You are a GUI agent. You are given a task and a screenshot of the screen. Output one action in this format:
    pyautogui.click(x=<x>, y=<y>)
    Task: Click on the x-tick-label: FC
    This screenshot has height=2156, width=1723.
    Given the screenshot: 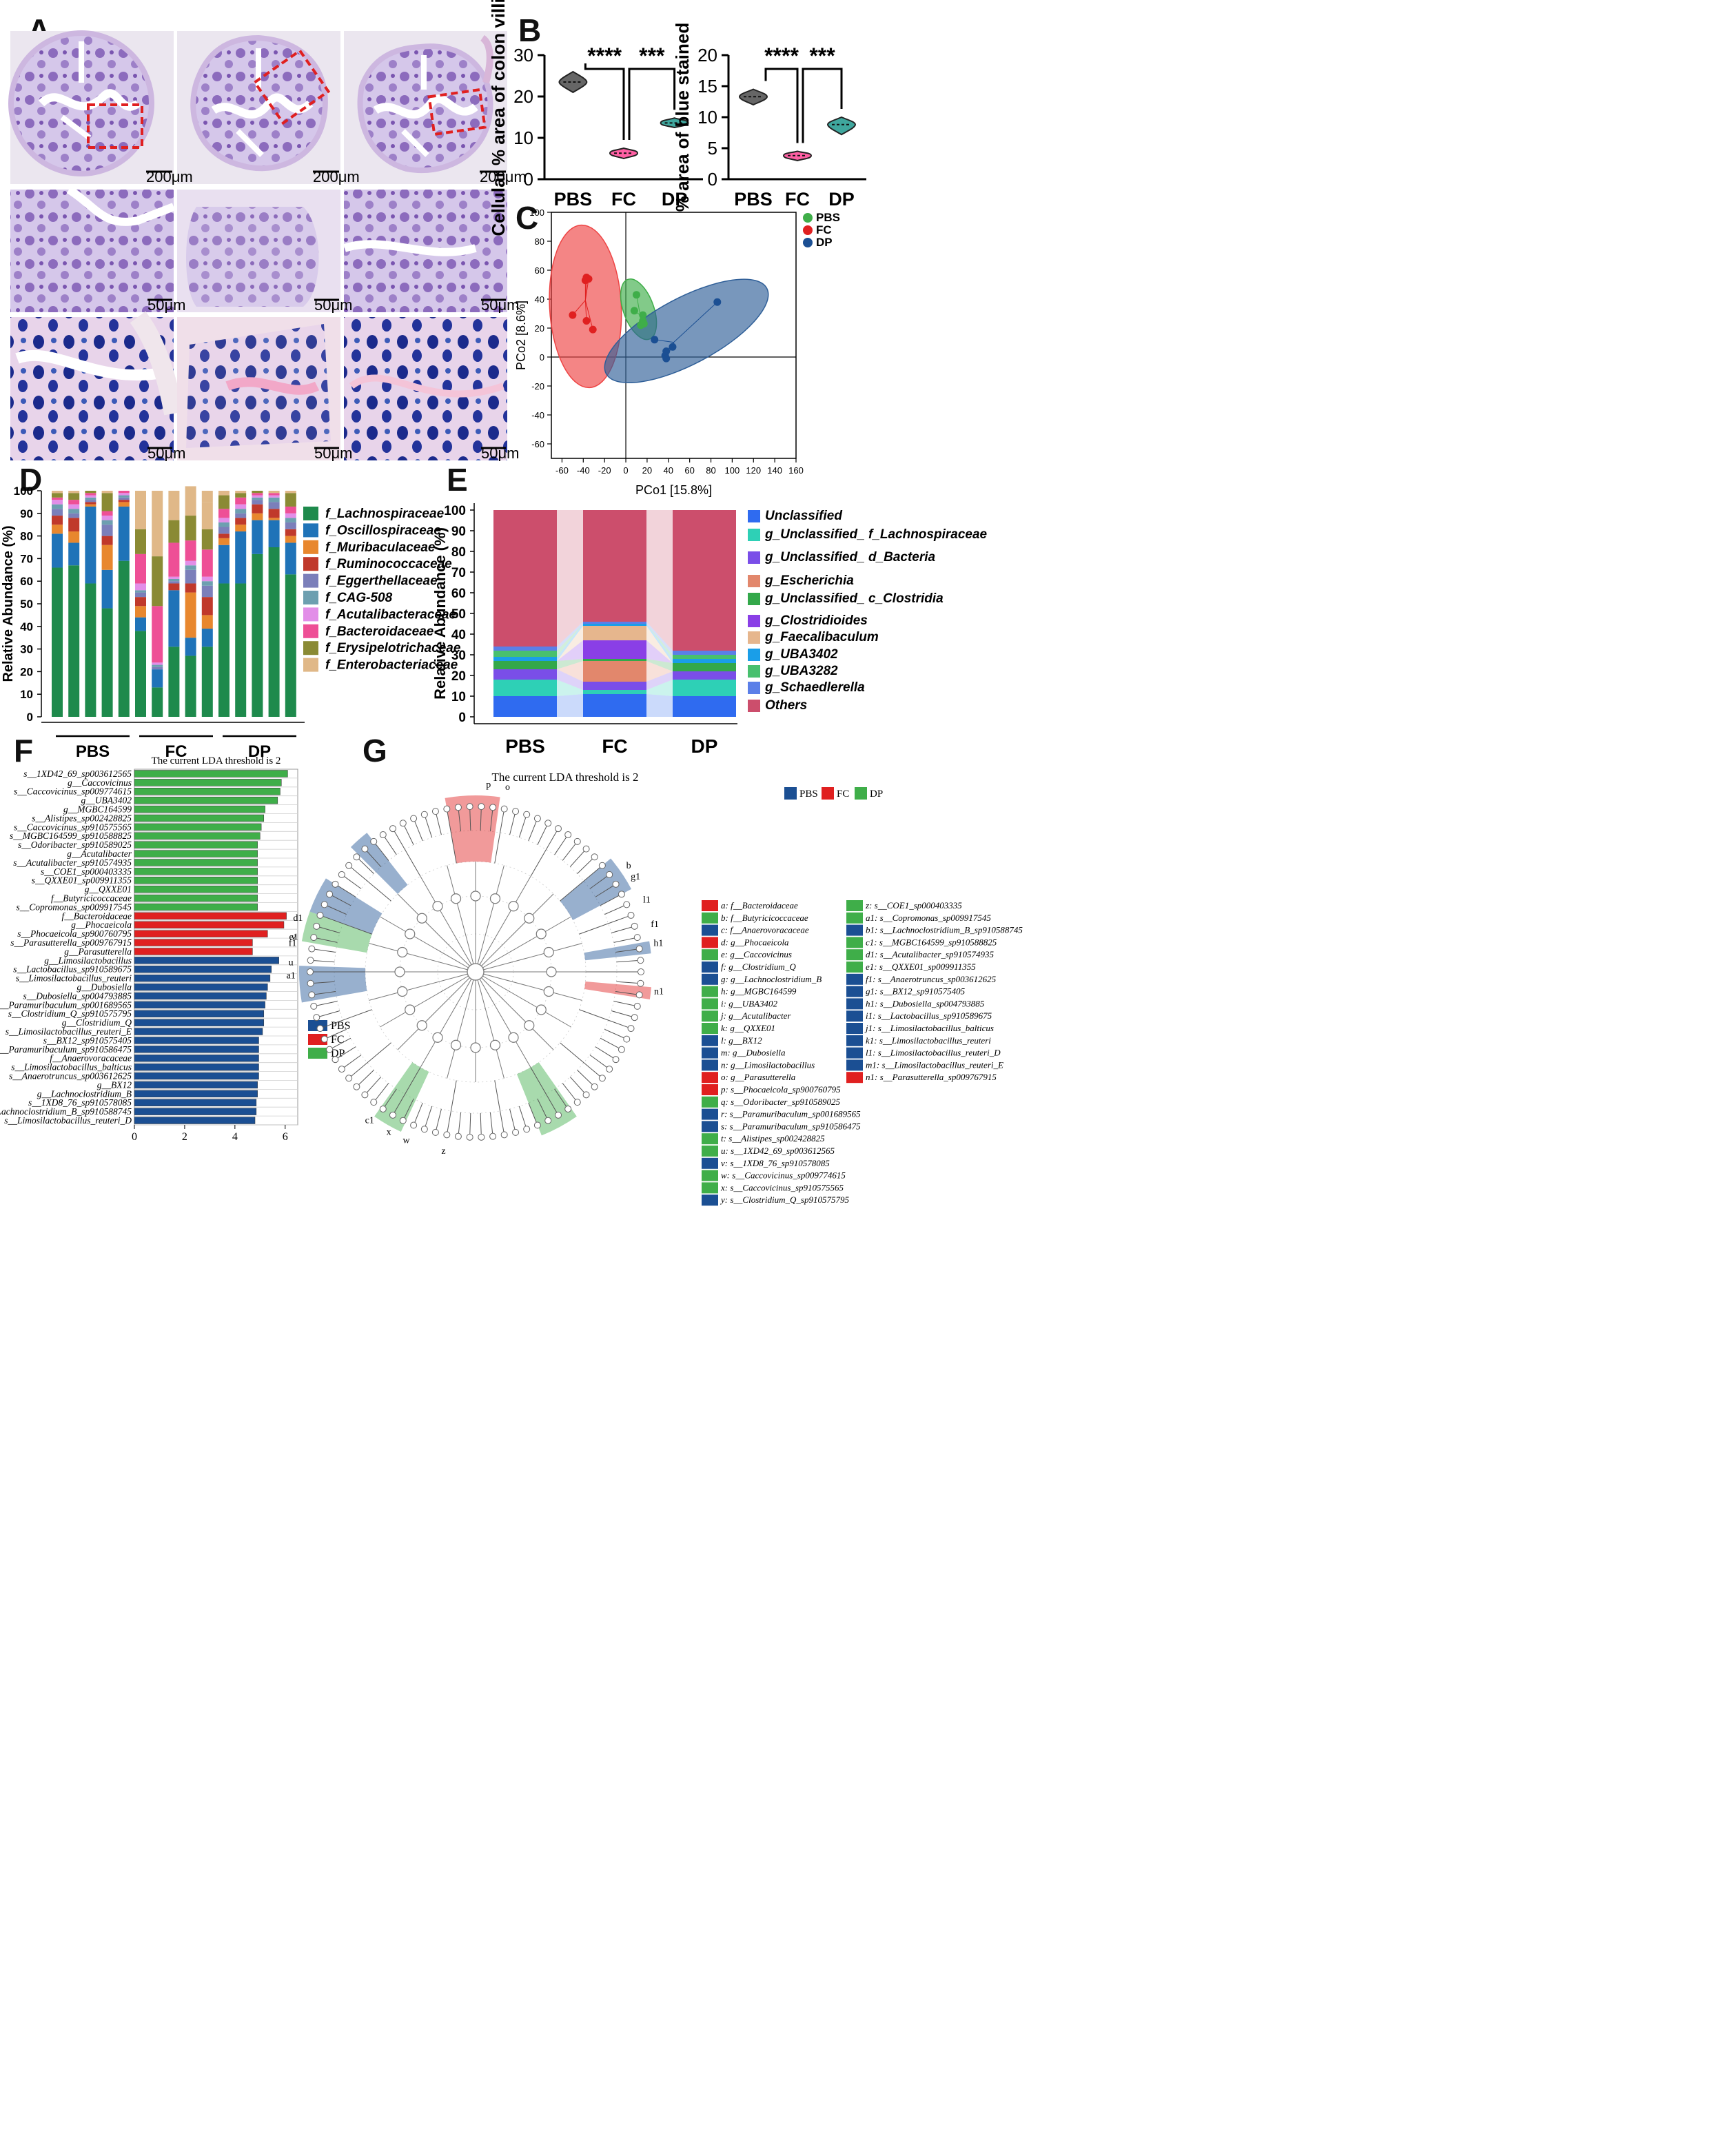 What is the action you would take?
    pyautogui.click(x=614, y=746)
    